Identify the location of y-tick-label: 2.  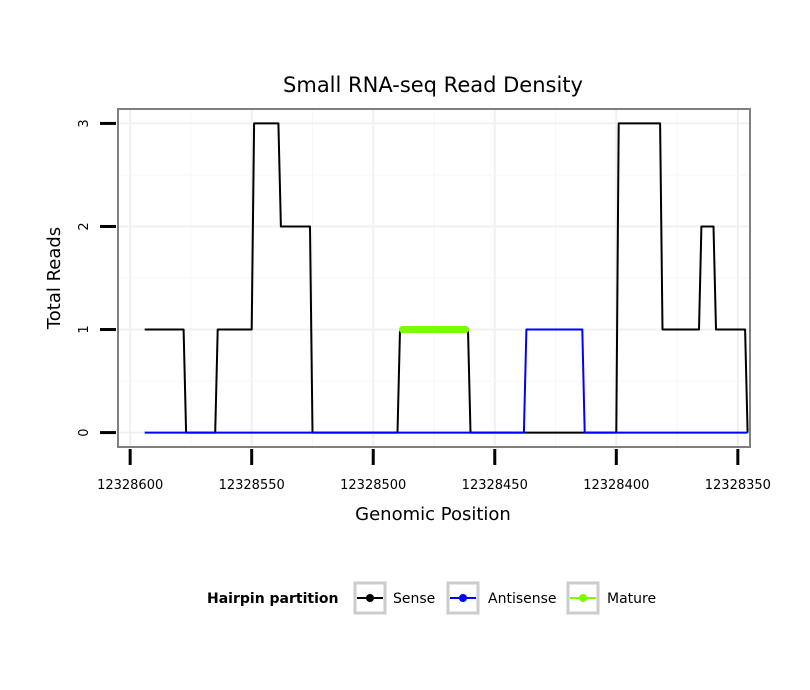
(84, 226).